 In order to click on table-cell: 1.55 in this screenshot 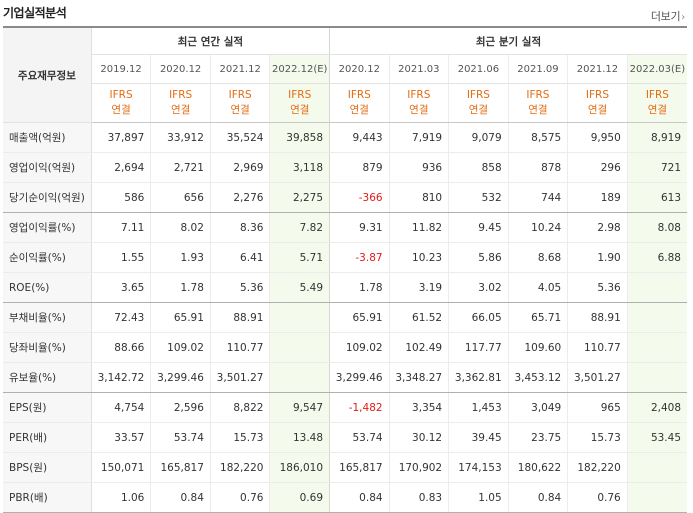, I will do `click(121, 257)`.